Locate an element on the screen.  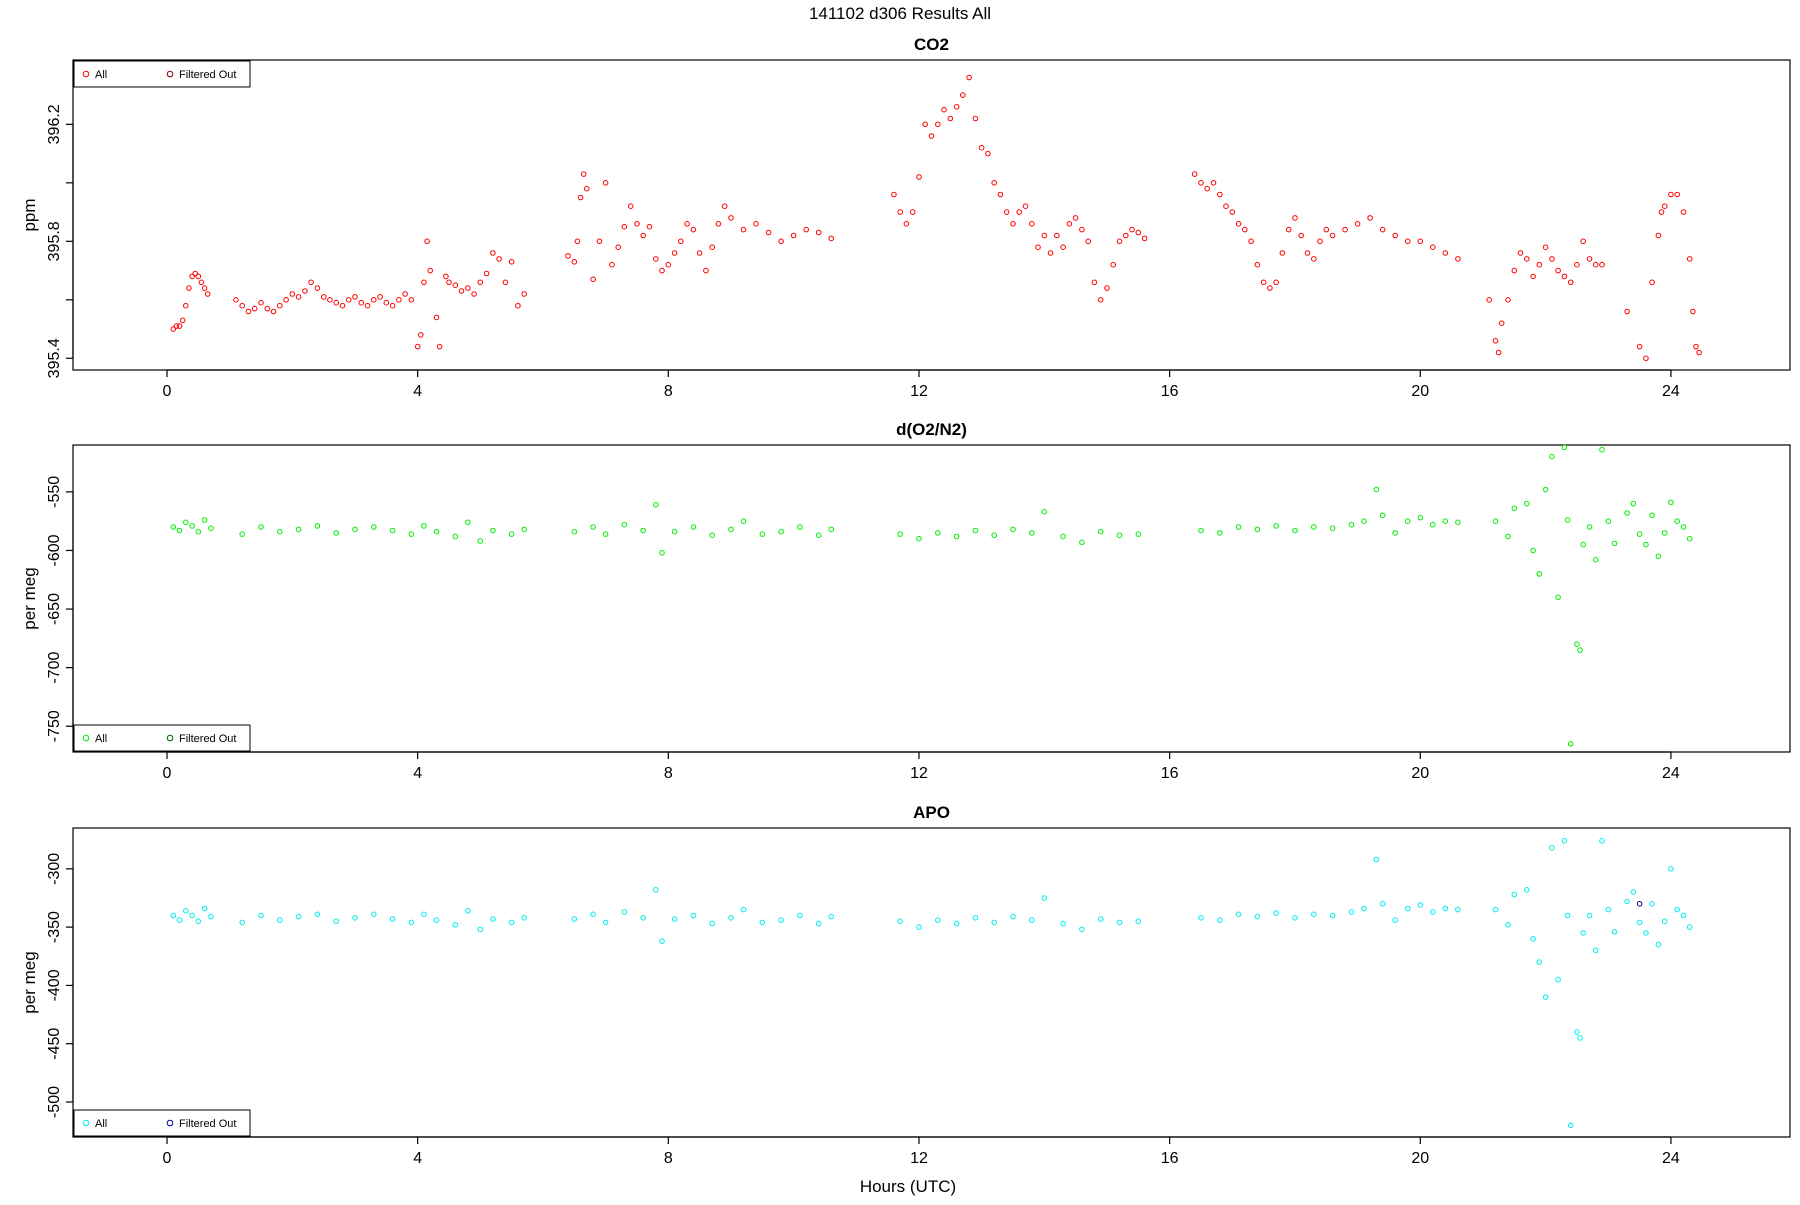
o2n2-legend-marker-filtered-out is located at coordinates (170, 738).